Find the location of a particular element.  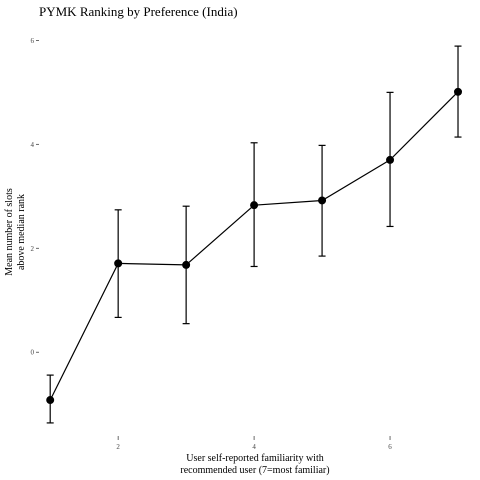

y-tick-label: 6 is located at coordinates (33, 41).